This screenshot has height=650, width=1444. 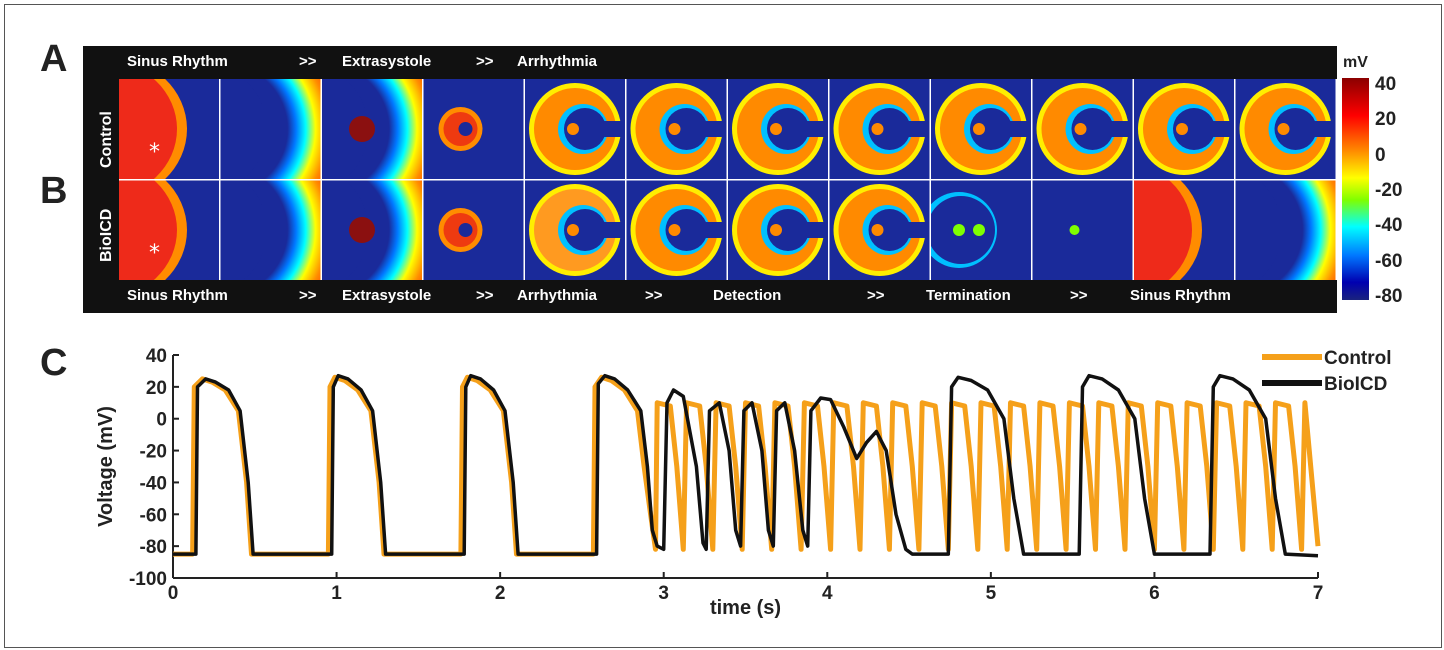 What do you see at coordinates (153, 547) in the screenshot?
I see `y-tick-label: -80` at bounding box center [153, 547].